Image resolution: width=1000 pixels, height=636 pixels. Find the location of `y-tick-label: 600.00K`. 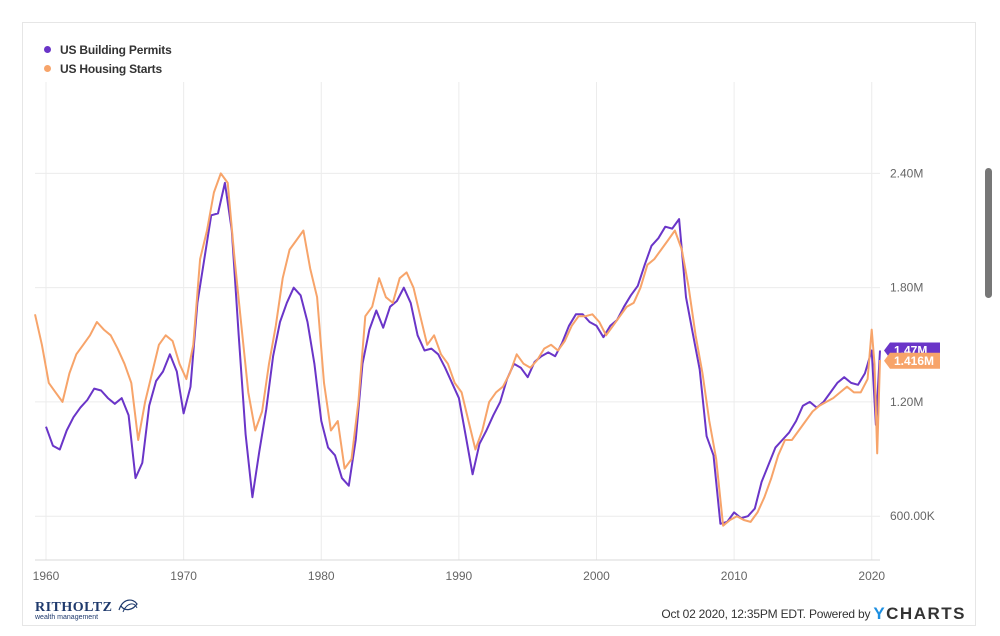

y-tick-label: 600.00K is located at coordinates (912, 516).